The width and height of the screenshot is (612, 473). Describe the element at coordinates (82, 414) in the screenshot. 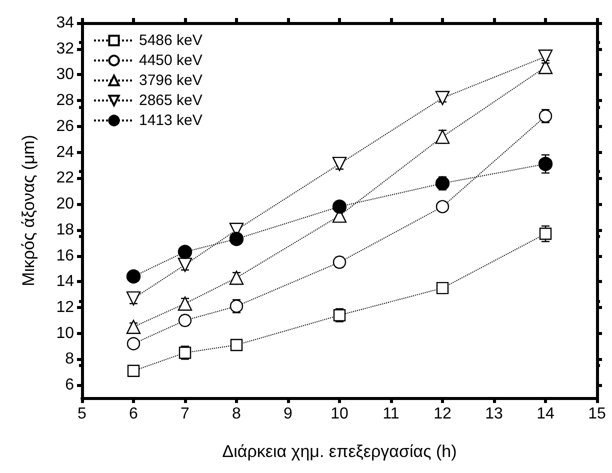

I see `x-tick-label: 5` at that location.